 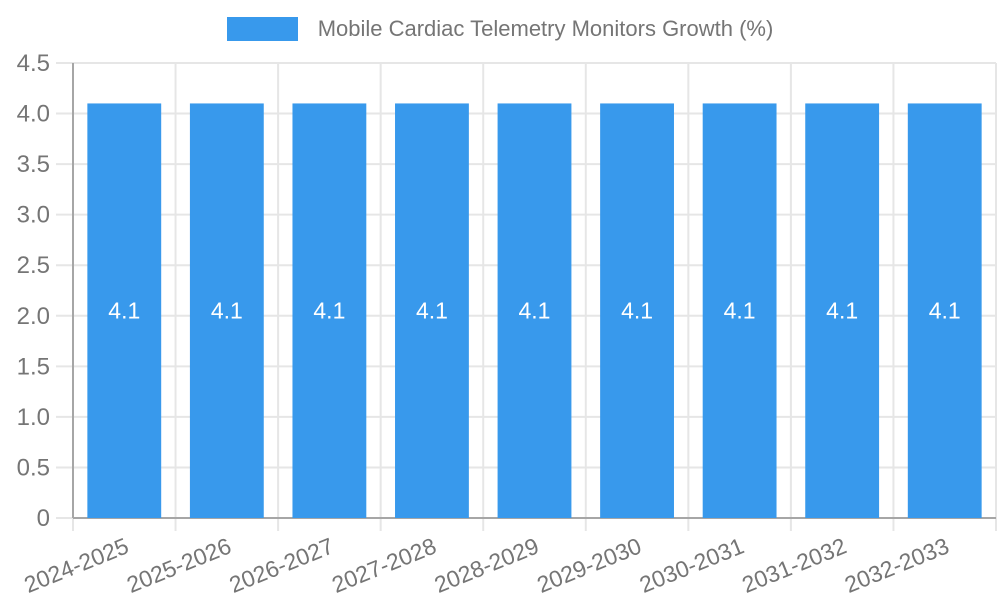 I want to click on y-axis-label: 1.5, so click(x=33, y=366).